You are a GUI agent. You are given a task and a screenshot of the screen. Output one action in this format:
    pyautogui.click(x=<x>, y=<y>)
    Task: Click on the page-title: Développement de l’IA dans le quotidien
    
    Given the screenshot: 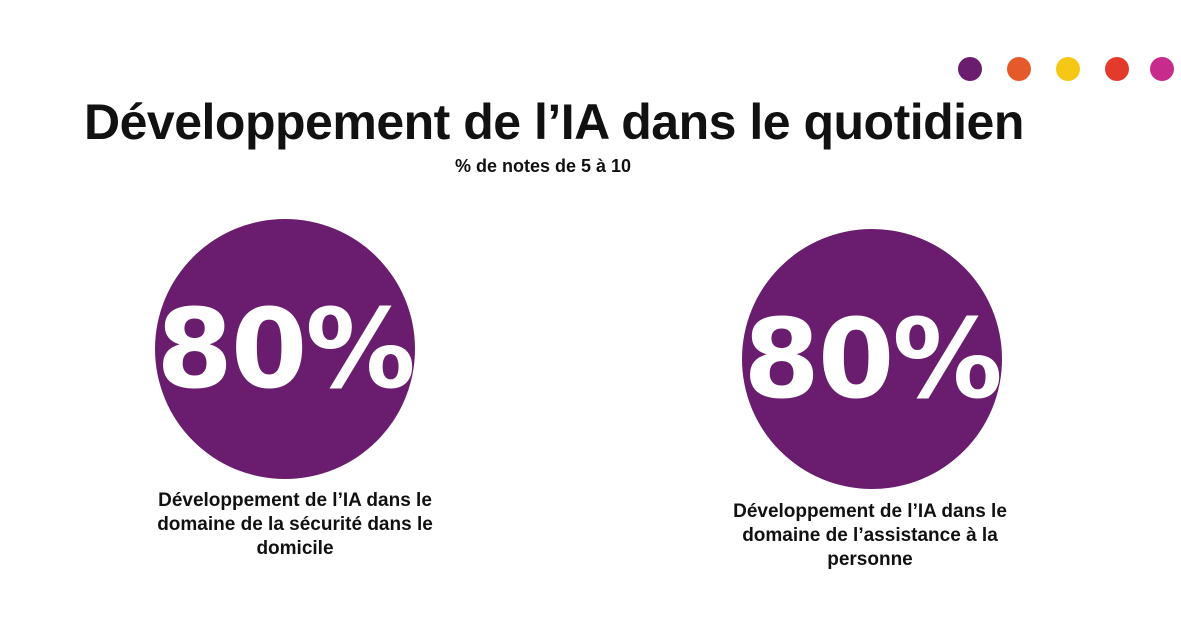 What is the action you would take?
    pyautogui.click(x=554, y=122)
    